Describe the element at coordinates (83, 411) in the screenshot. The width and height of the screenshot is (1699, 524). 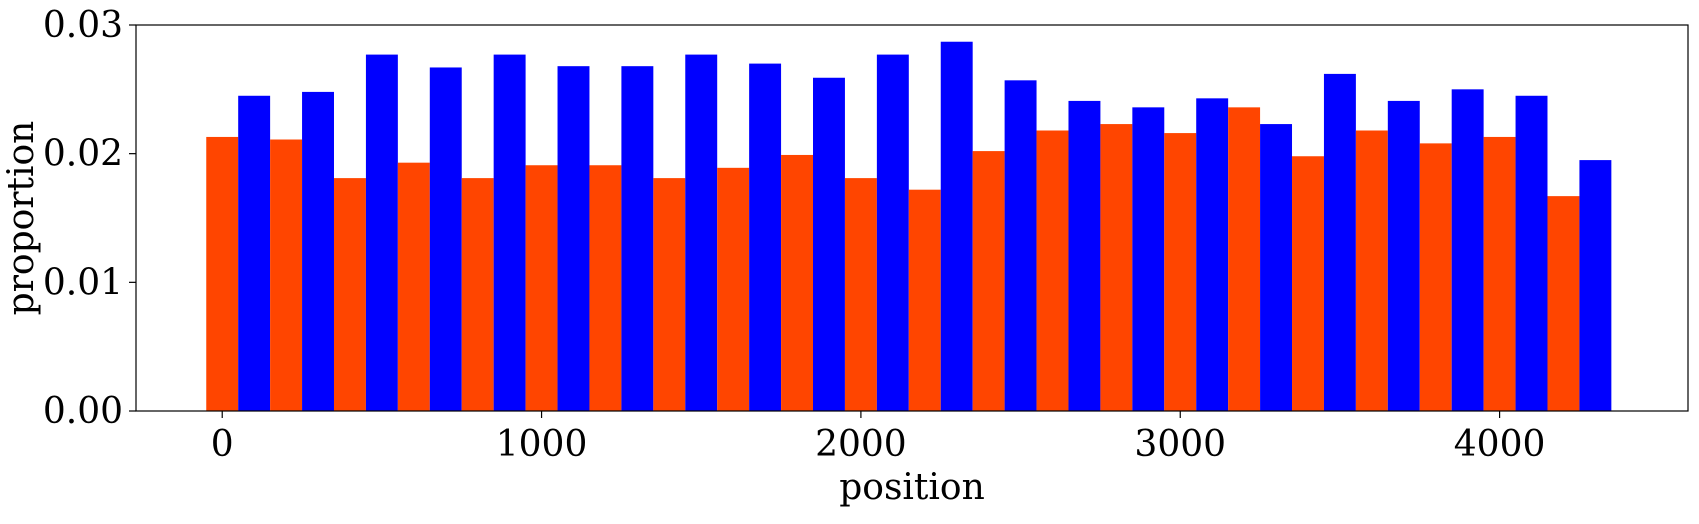
I see `y-tick-label: 0.00` at that location.